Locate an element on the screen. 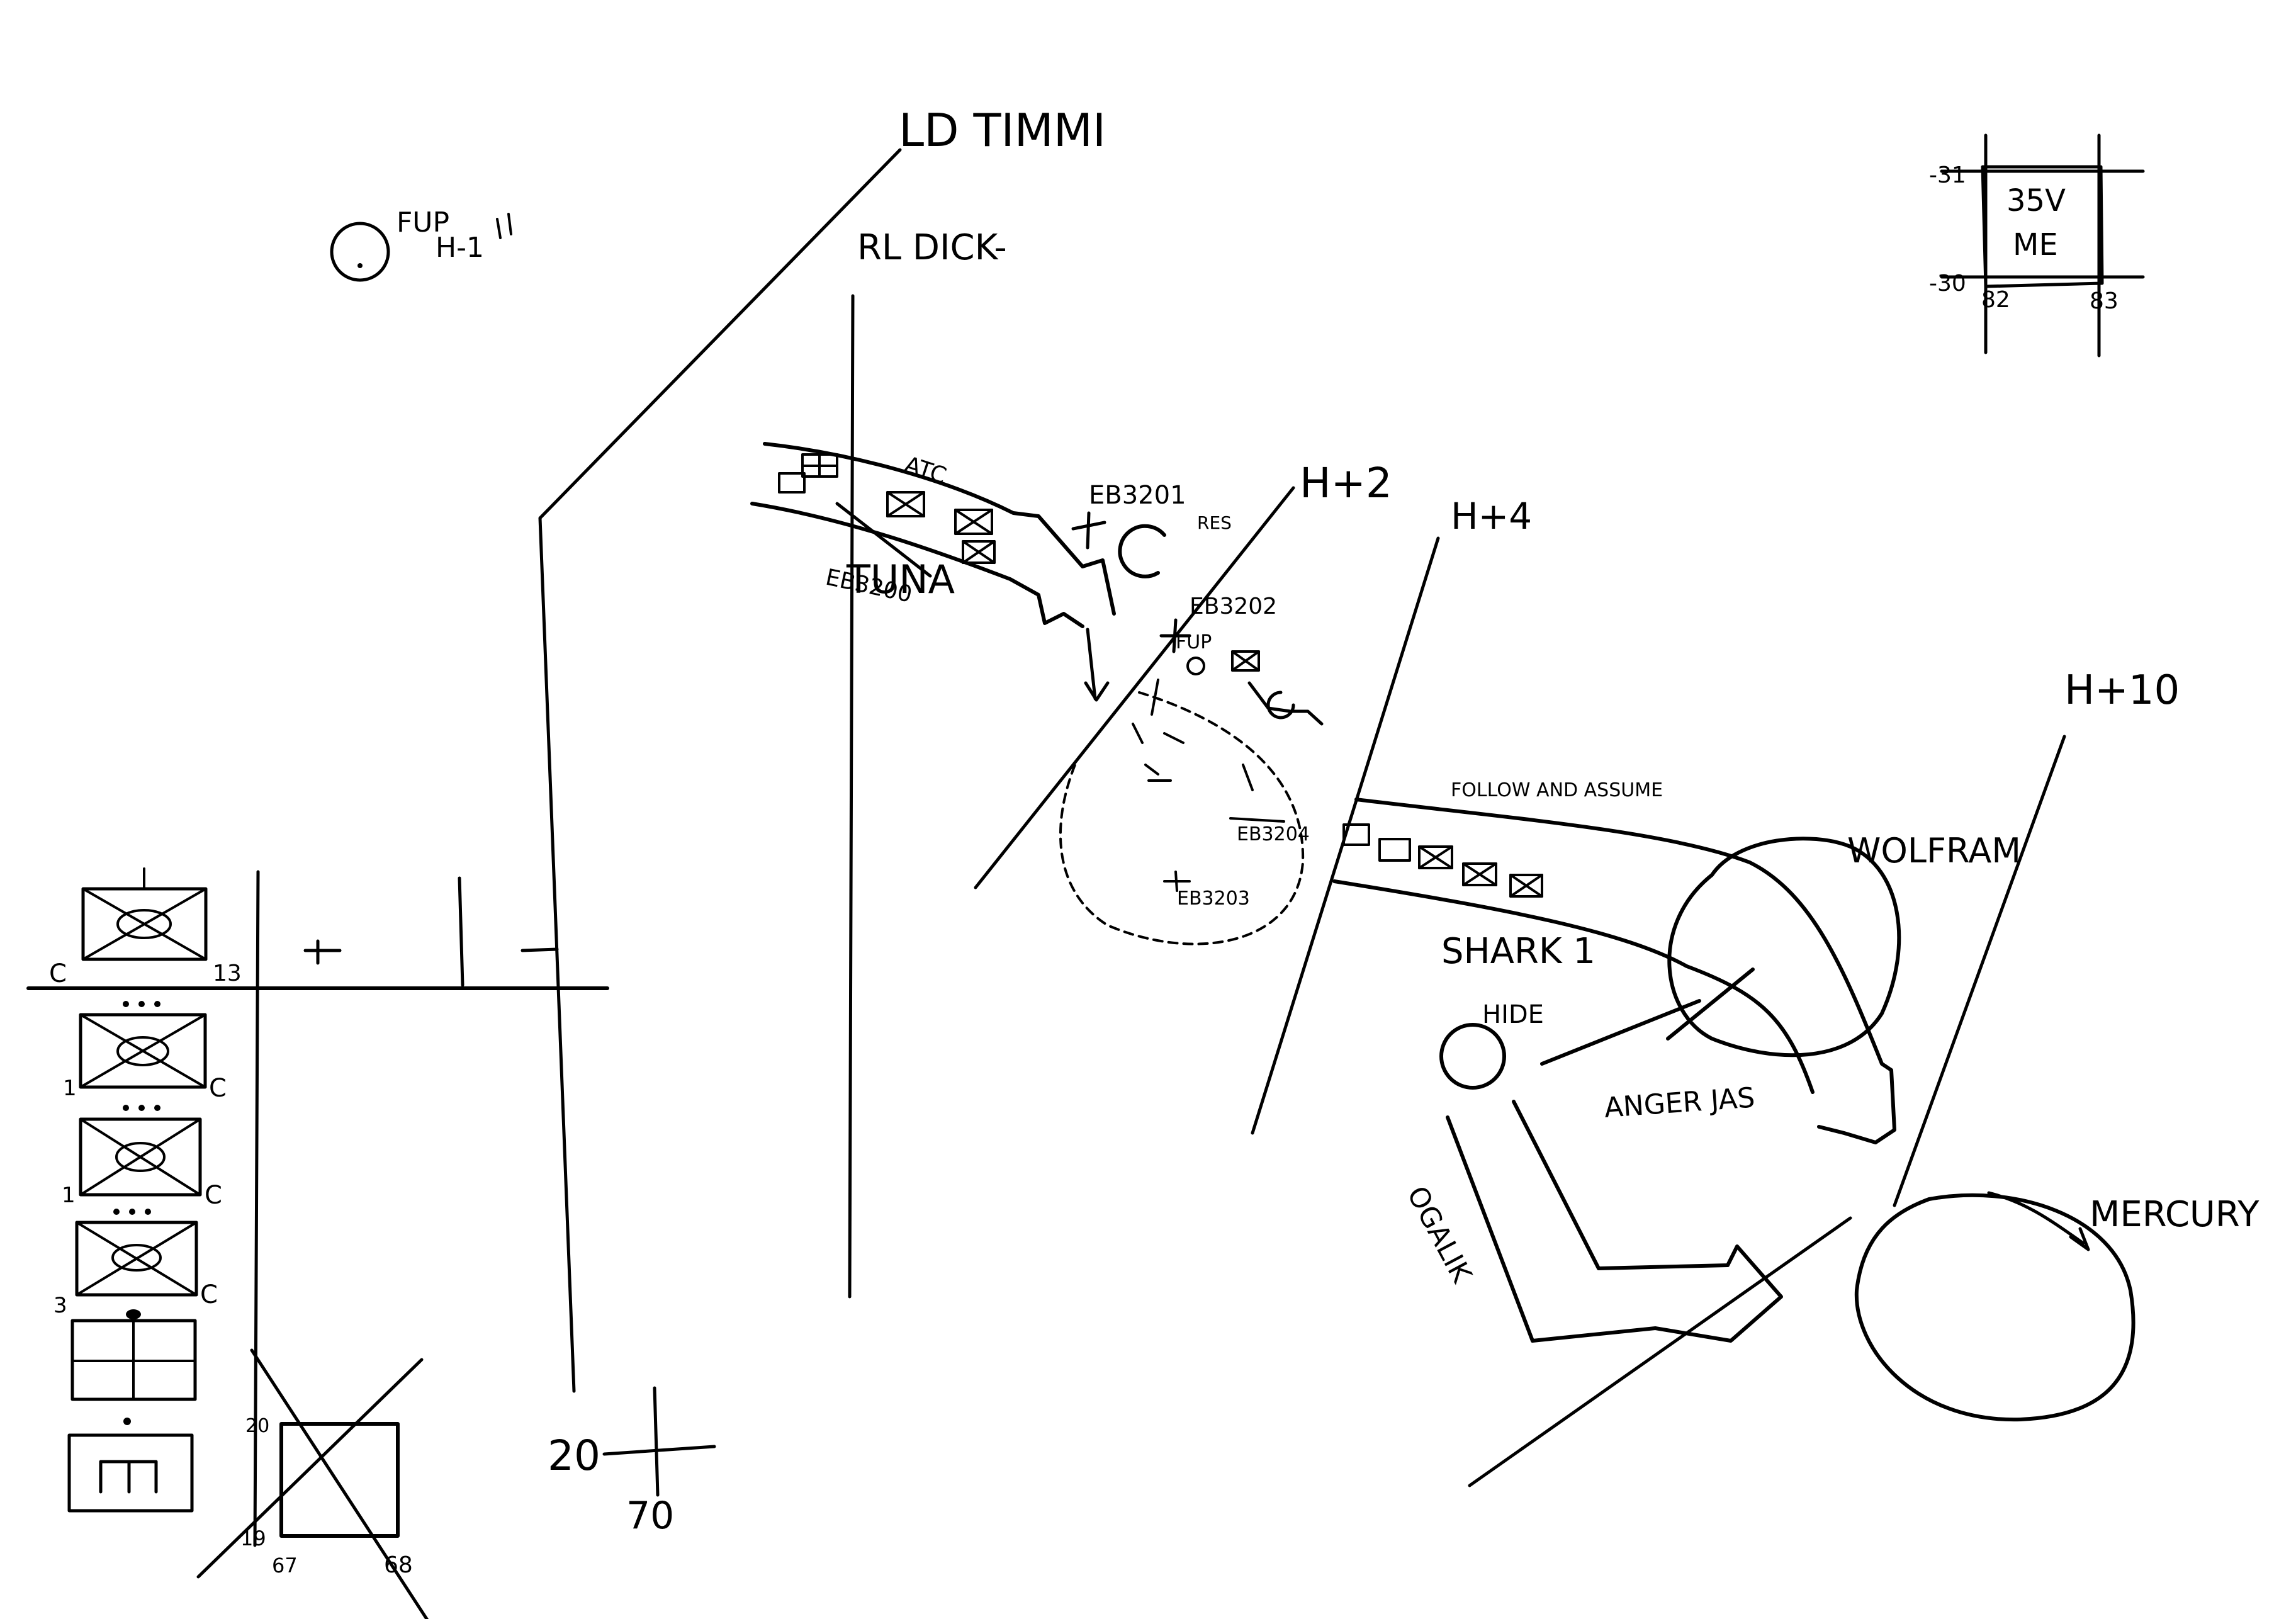 Image resolution: width=2296 pixels, height=1619 pixels. target-eb3202: EB3202 is located at coordinates (1233, 606).